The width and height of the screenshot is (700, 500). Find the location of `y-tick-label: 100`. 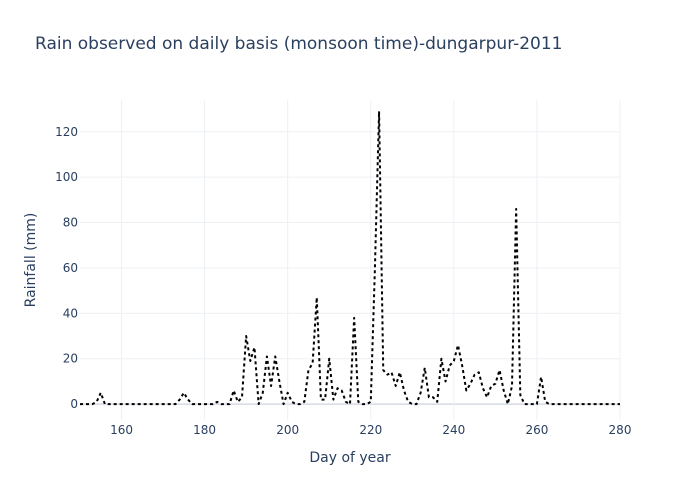

y-tick-label: 100 is located at coordinates (66, 177).